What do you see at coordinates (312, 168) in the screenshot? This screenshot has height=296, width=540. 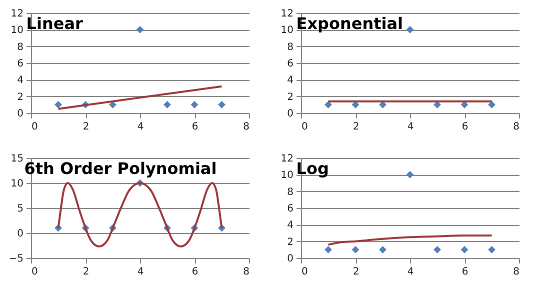 I see `chart-title: Log` at bounding box center [312, 168].